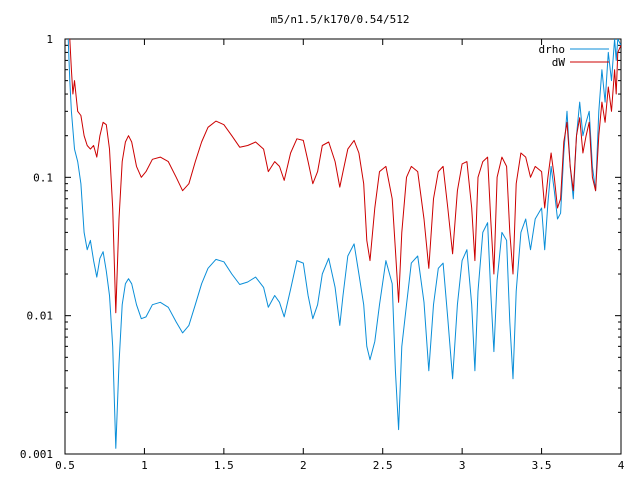 Image resolution: width=640 pixels, height=480 pixels. What do you see at coordinates (303, 465) in the screenshot?
I see `x-tick-label: 2` at bounding box center [303, 465].